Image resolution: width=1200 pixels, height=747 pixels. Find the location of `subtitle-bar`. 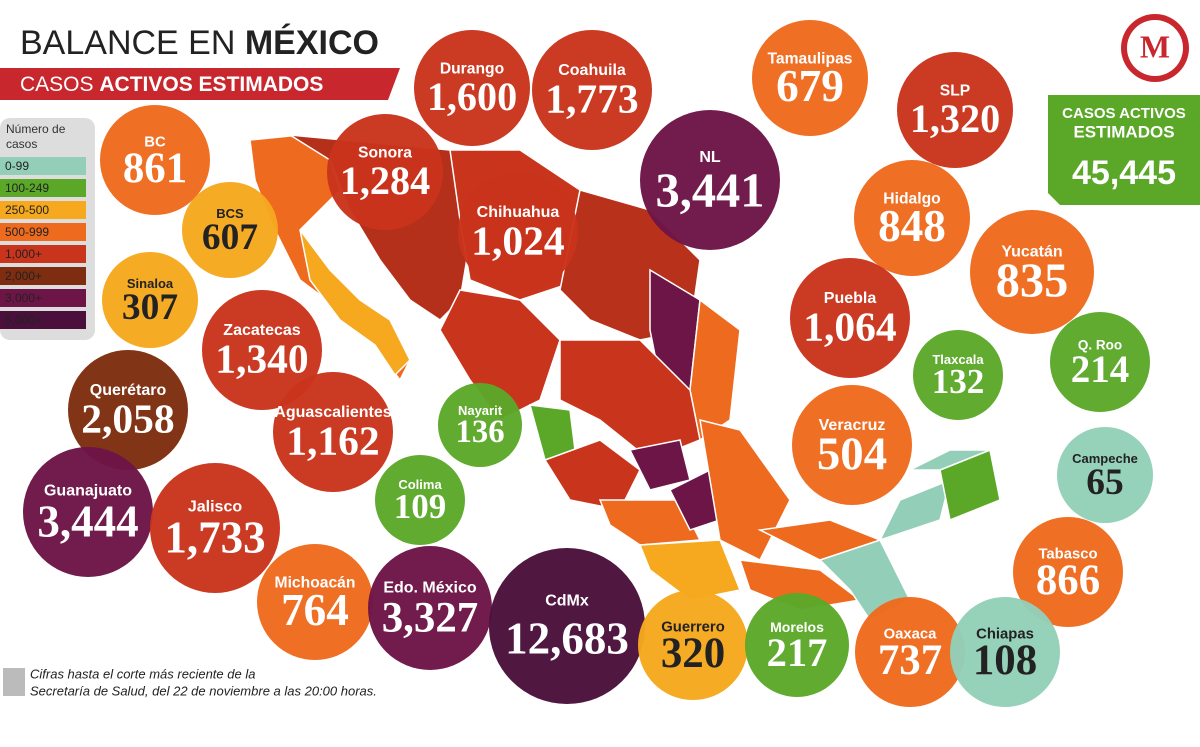

subtitle-bar is located at coordinates (200, 84).